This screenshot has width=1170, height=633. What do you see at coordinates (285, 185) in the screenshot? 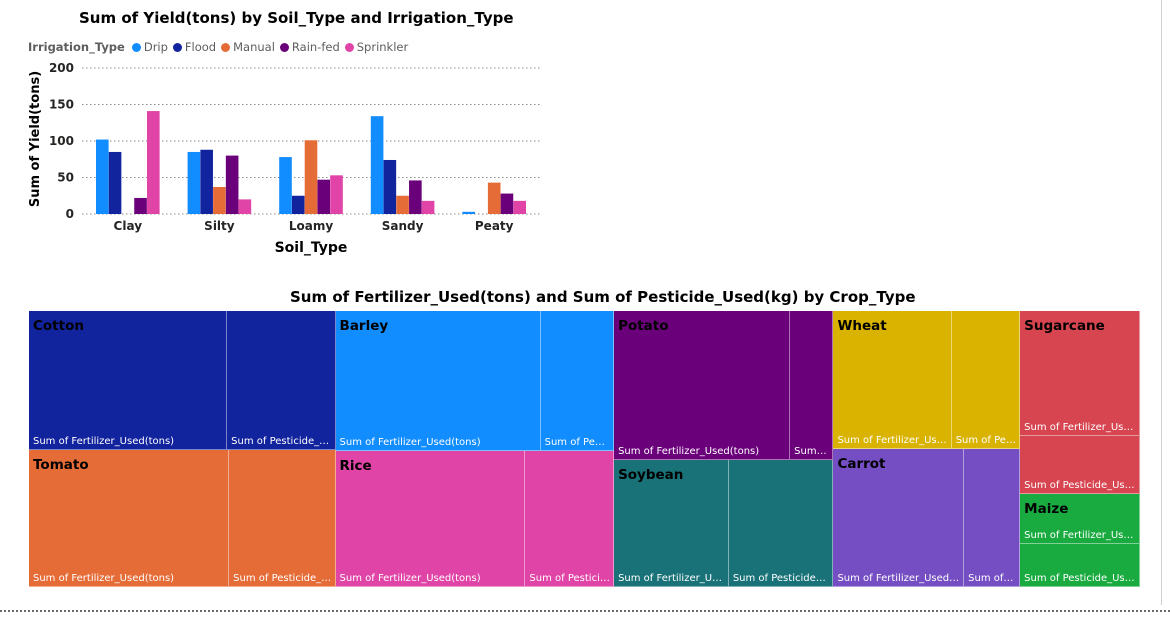
I see `bar-loamy-drip` at bounding box center [285, 185].